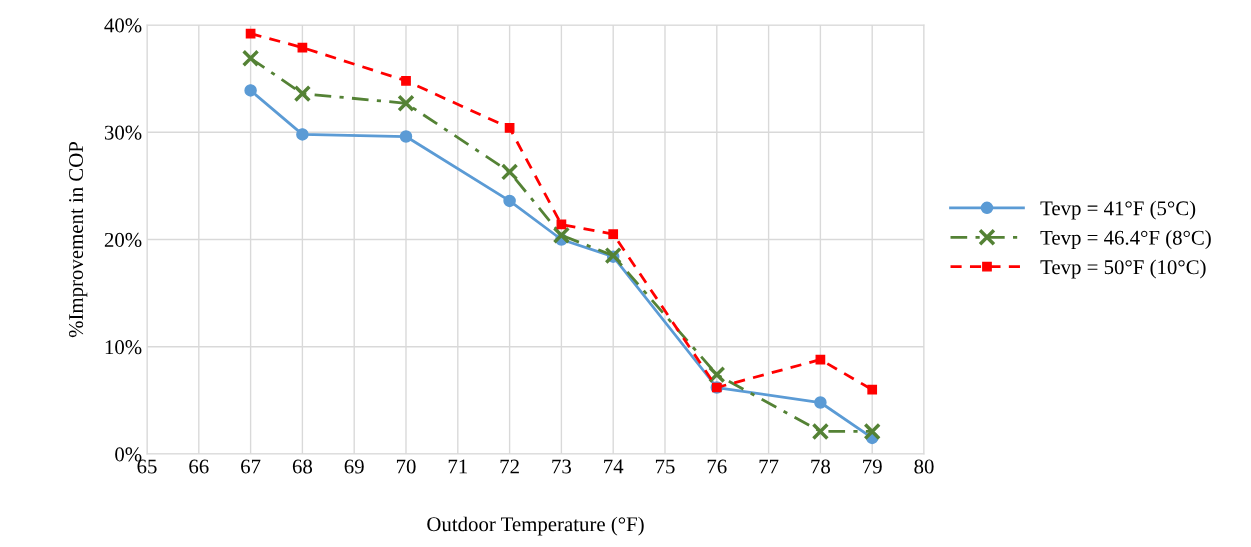 The image size is (1251, 547). What do you see at coordinates (1123, 269) in the screenshot?
I see `legend-label: Tevp = 50°F (10°C)` at bounding box center [1123, 269].